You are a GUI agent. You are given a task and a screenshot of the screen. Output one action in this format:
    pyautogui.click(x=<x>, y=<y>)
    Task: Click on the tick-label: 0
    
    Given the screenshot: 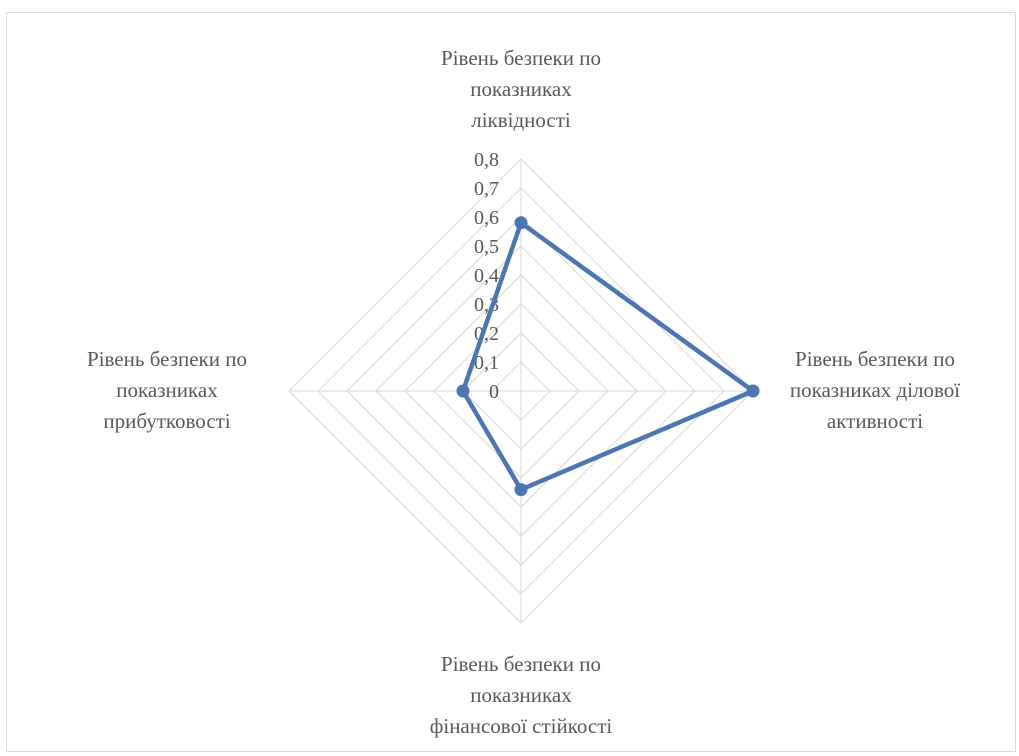 What is the action you would take?
    pyautogui.click(x=494, y=392)
    